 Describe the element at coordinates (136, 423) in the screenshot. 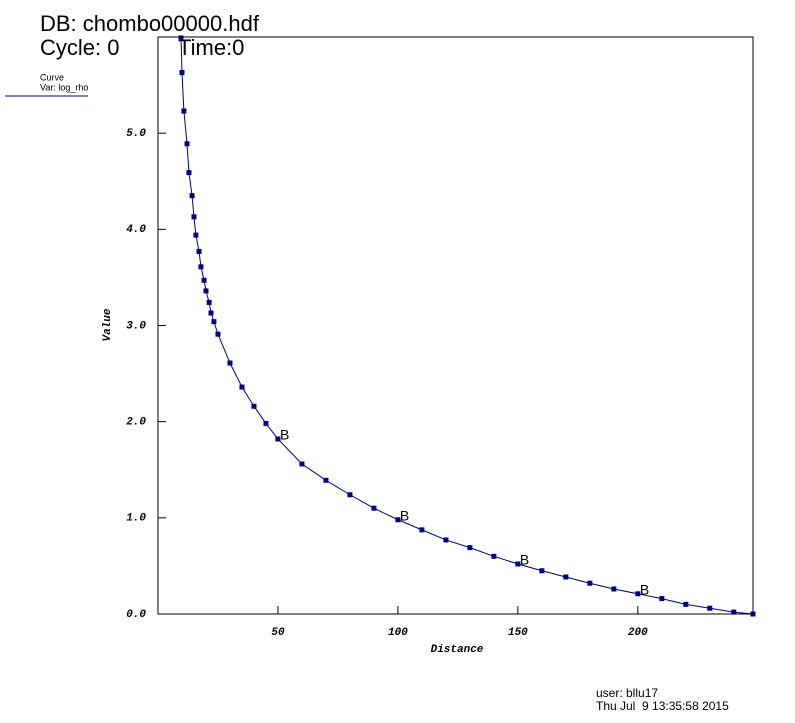

I see `y-tick-label: 2.0` at that location.